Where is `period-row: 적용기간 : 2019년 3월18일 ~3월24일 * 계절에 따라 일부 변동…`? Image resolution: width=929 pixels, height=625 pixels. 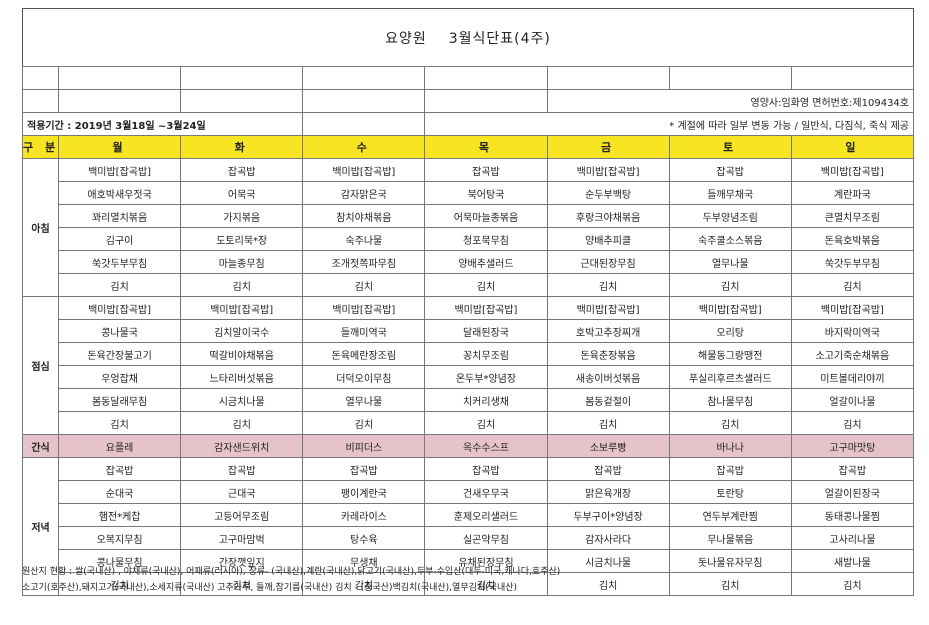 period-row: 적용기간 : 2019년 3월18일 ~3월24일 * 계절에 따라 일부 변동… is located at coordinates (467, 124).